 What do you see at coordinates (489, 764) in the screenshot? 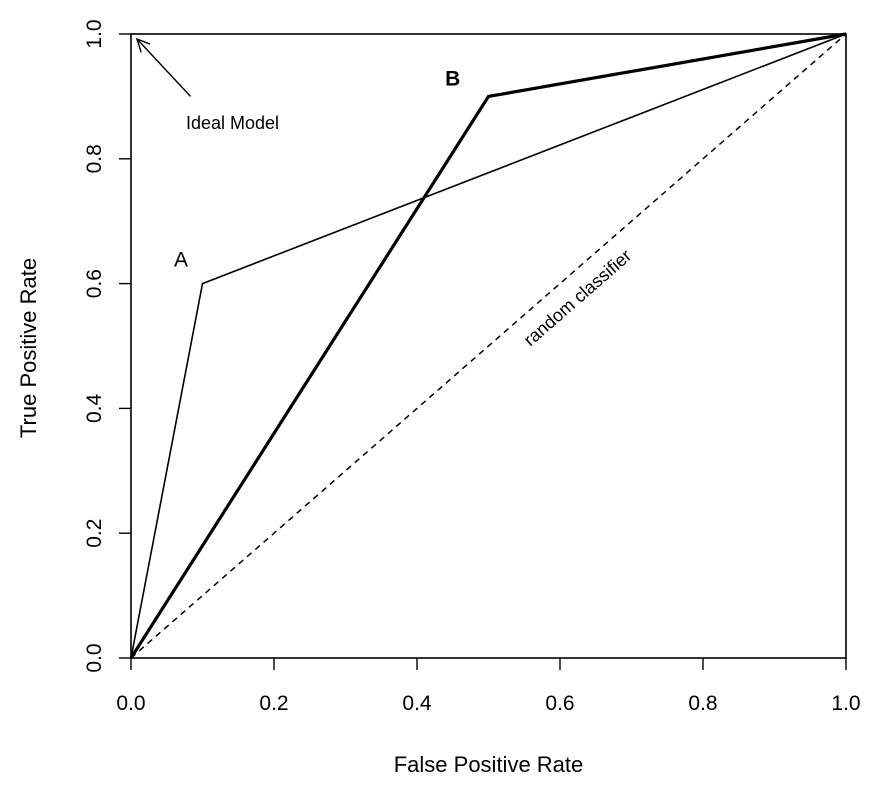
I see `x-axis-title: False Positive Rate` at bounding box center [489, 764].